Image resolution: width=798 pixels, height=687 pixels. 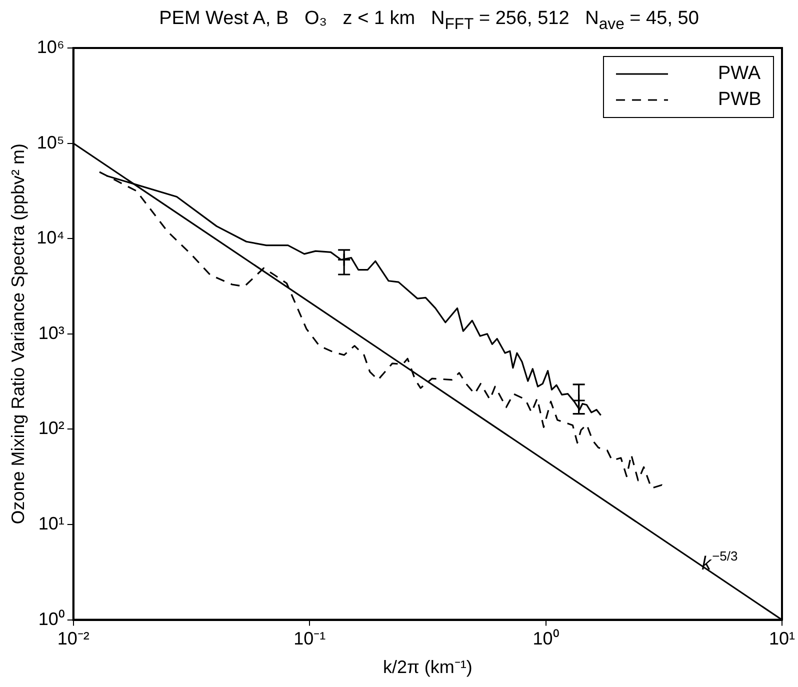 I want to click on y-tick-label: 10¹, so click(x=51, y=523).